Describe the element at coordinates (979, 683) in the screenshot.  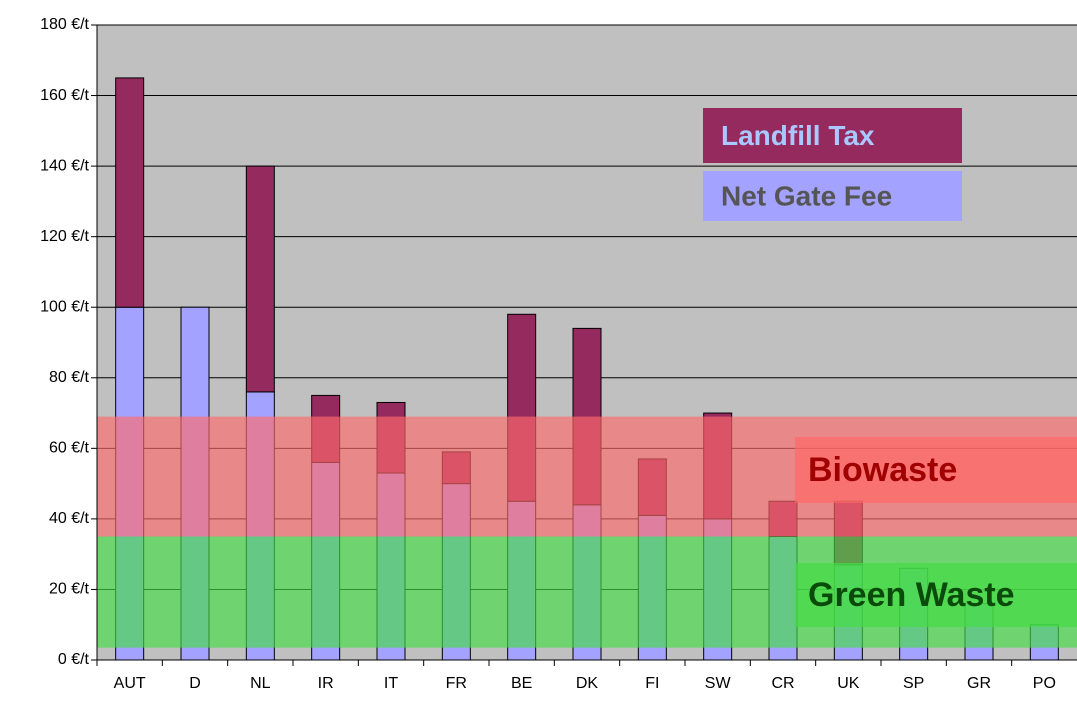
I see `x-tick-label: GR` at that location.